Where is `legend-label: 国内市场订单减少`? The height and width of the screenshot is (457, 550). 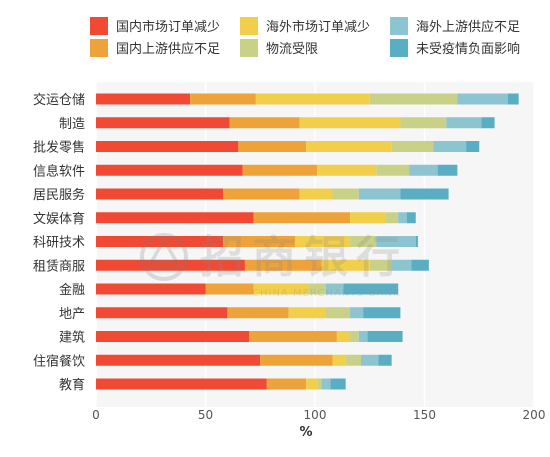
legend-label: 国内市场订单减少 is located at coordinates (168, 27).